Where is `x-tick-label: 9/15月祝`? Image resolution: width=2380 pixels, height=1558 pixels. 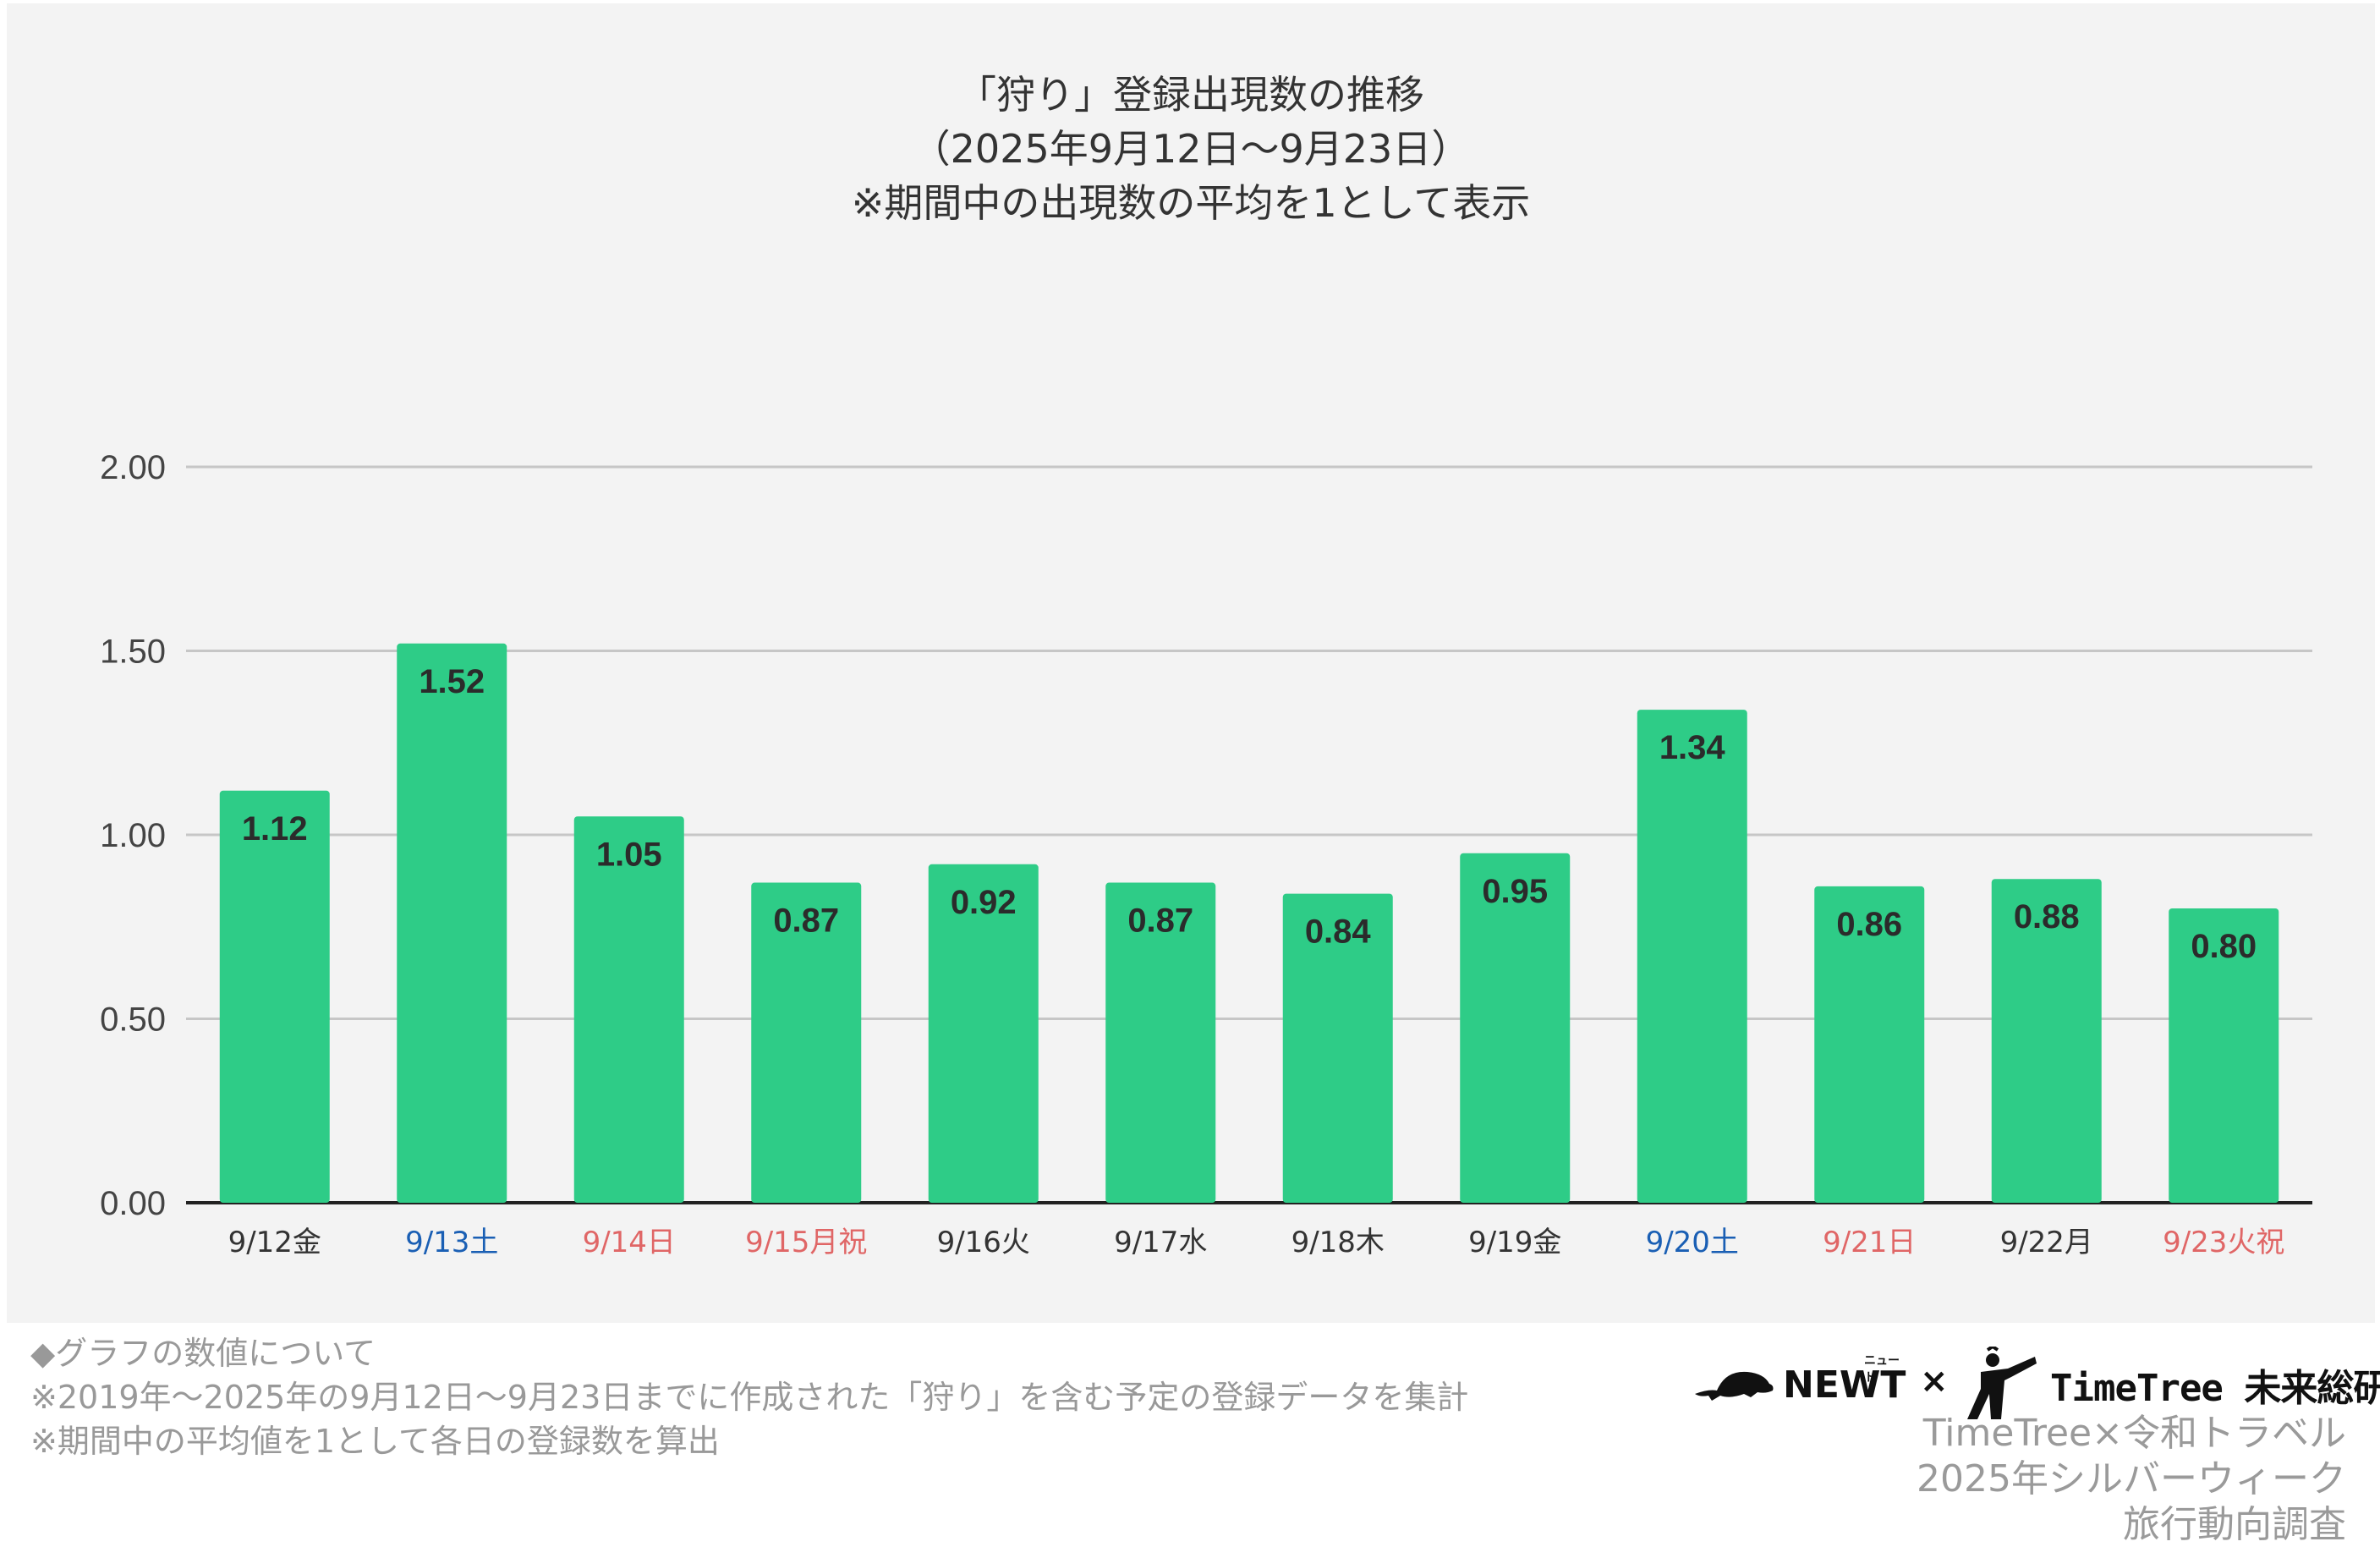
x-tick-label: 9/15月祝 is located at coordinates (806, 1242).